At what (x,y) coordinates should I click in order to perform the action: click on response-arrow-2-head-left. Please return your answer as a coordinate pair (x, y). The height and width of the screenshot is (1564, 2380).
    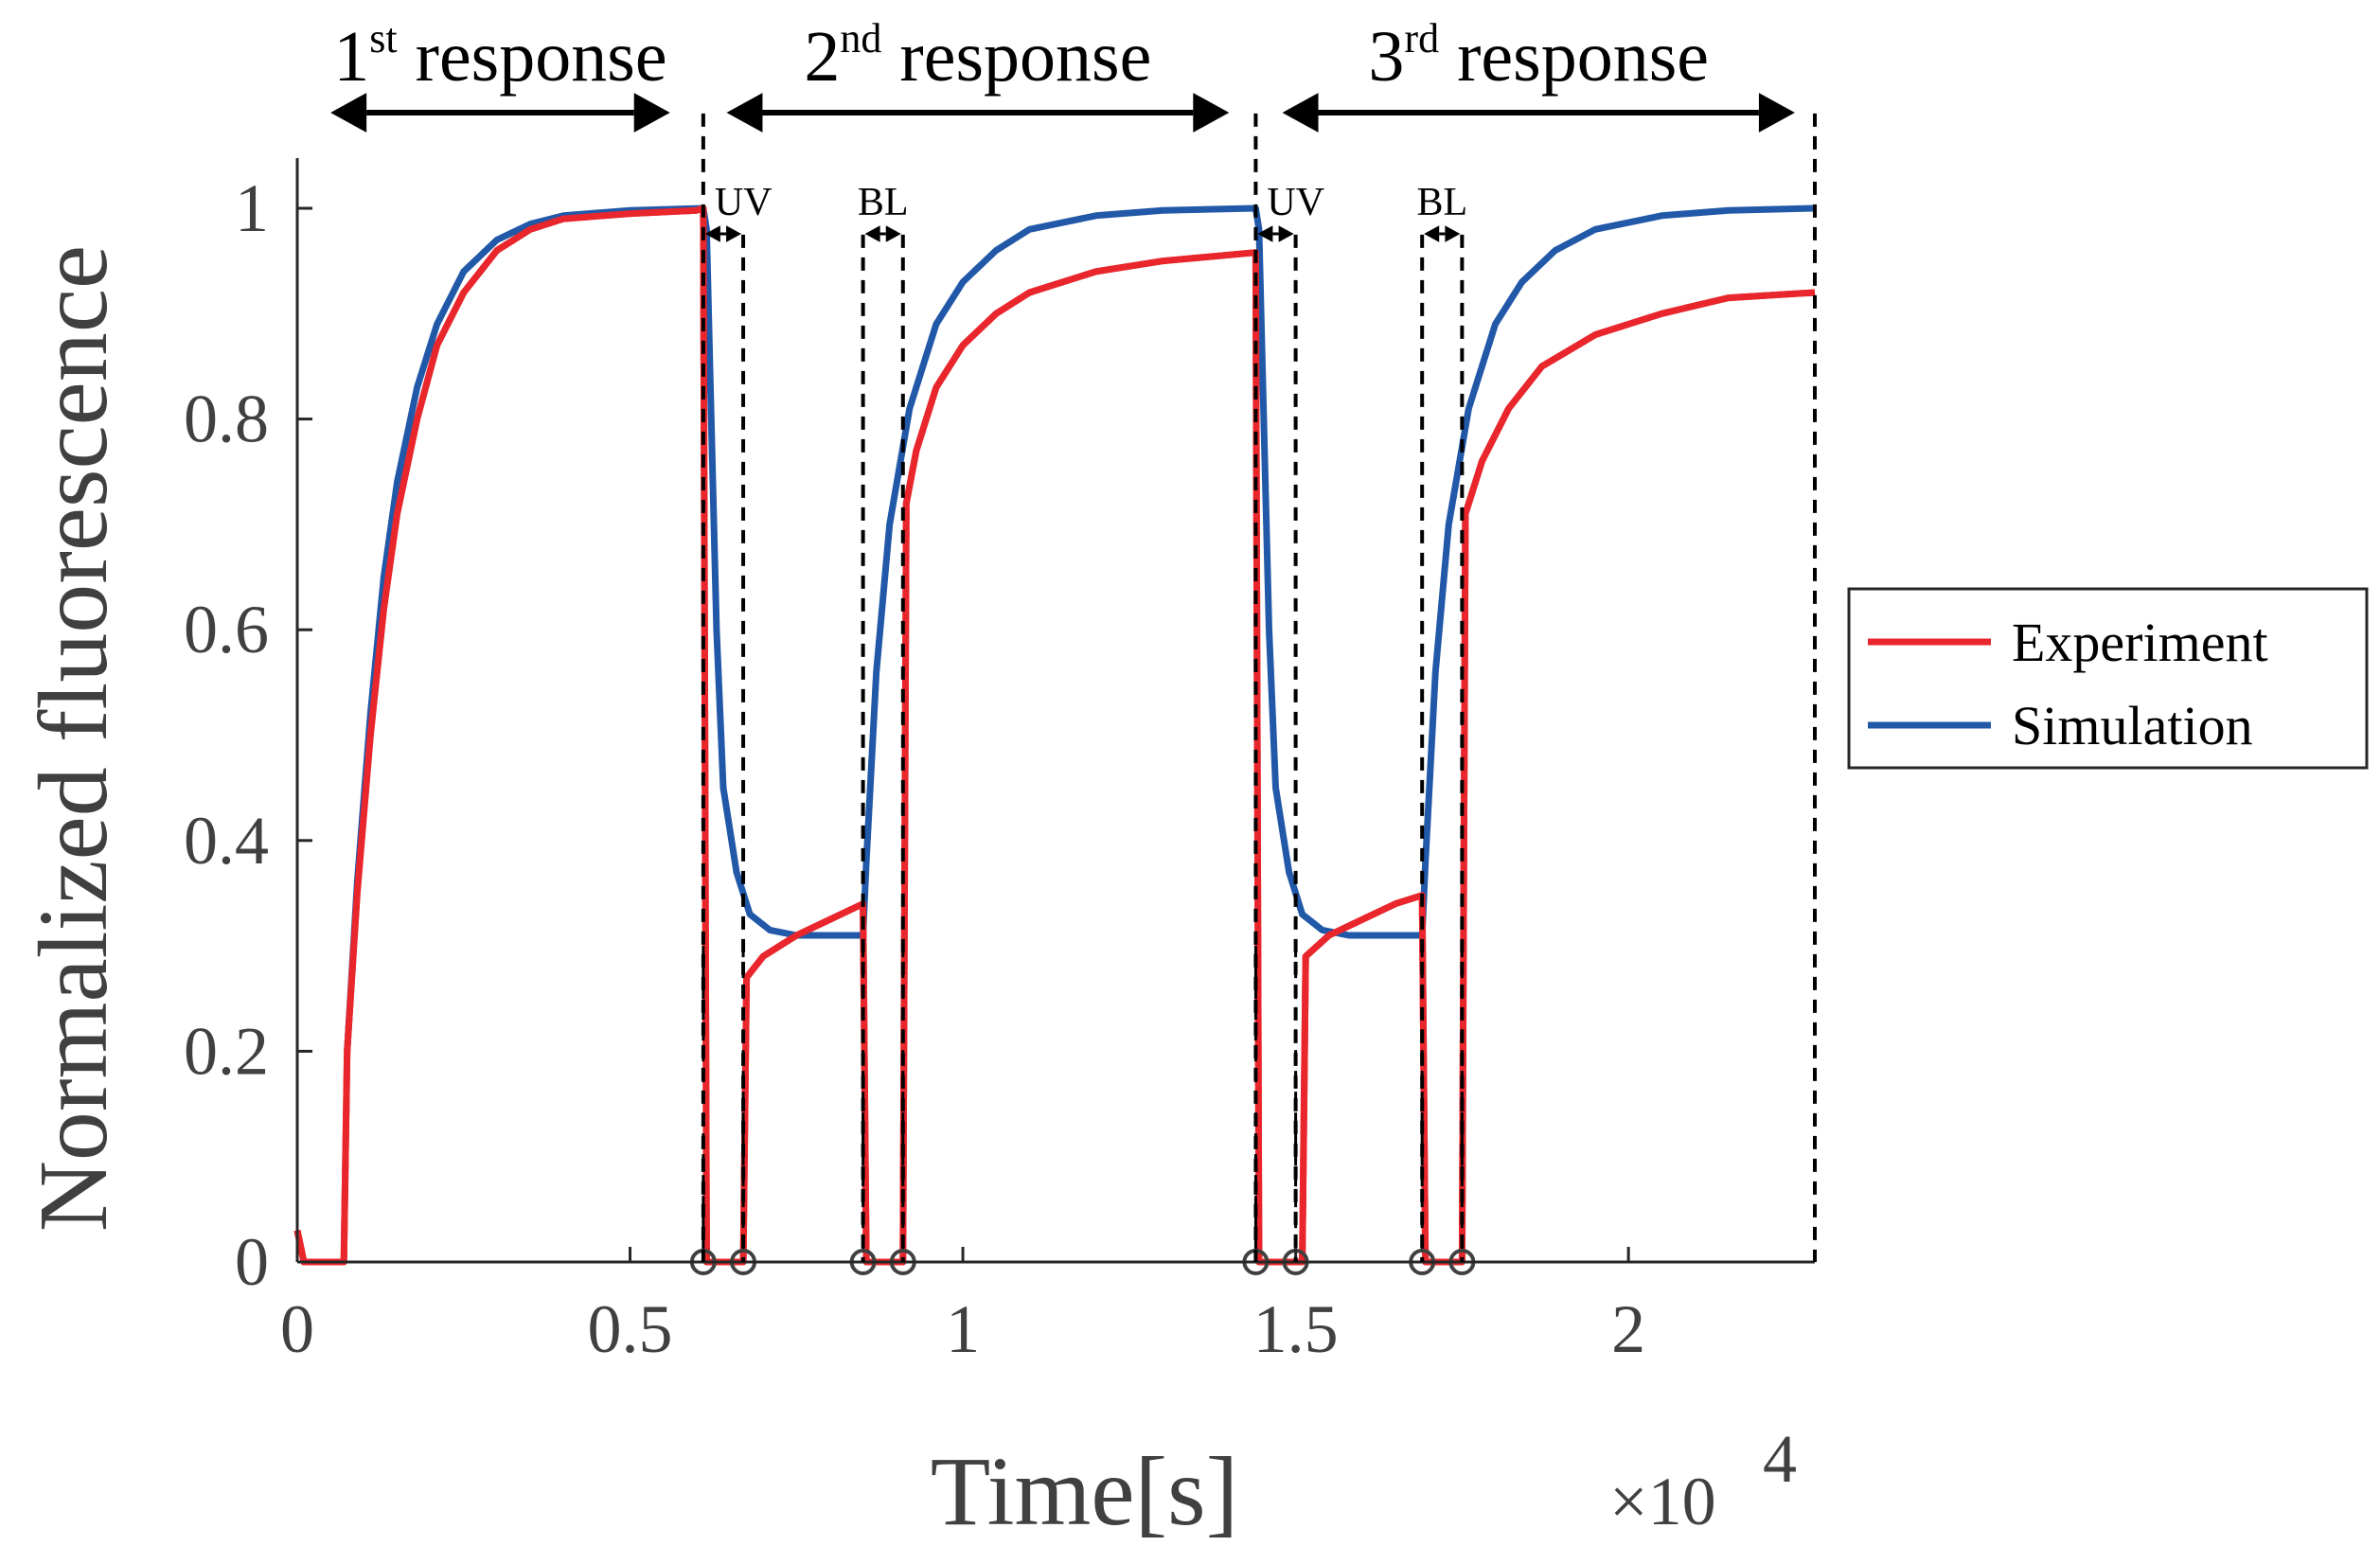
    Looking at the image, I should click on (744, 113).